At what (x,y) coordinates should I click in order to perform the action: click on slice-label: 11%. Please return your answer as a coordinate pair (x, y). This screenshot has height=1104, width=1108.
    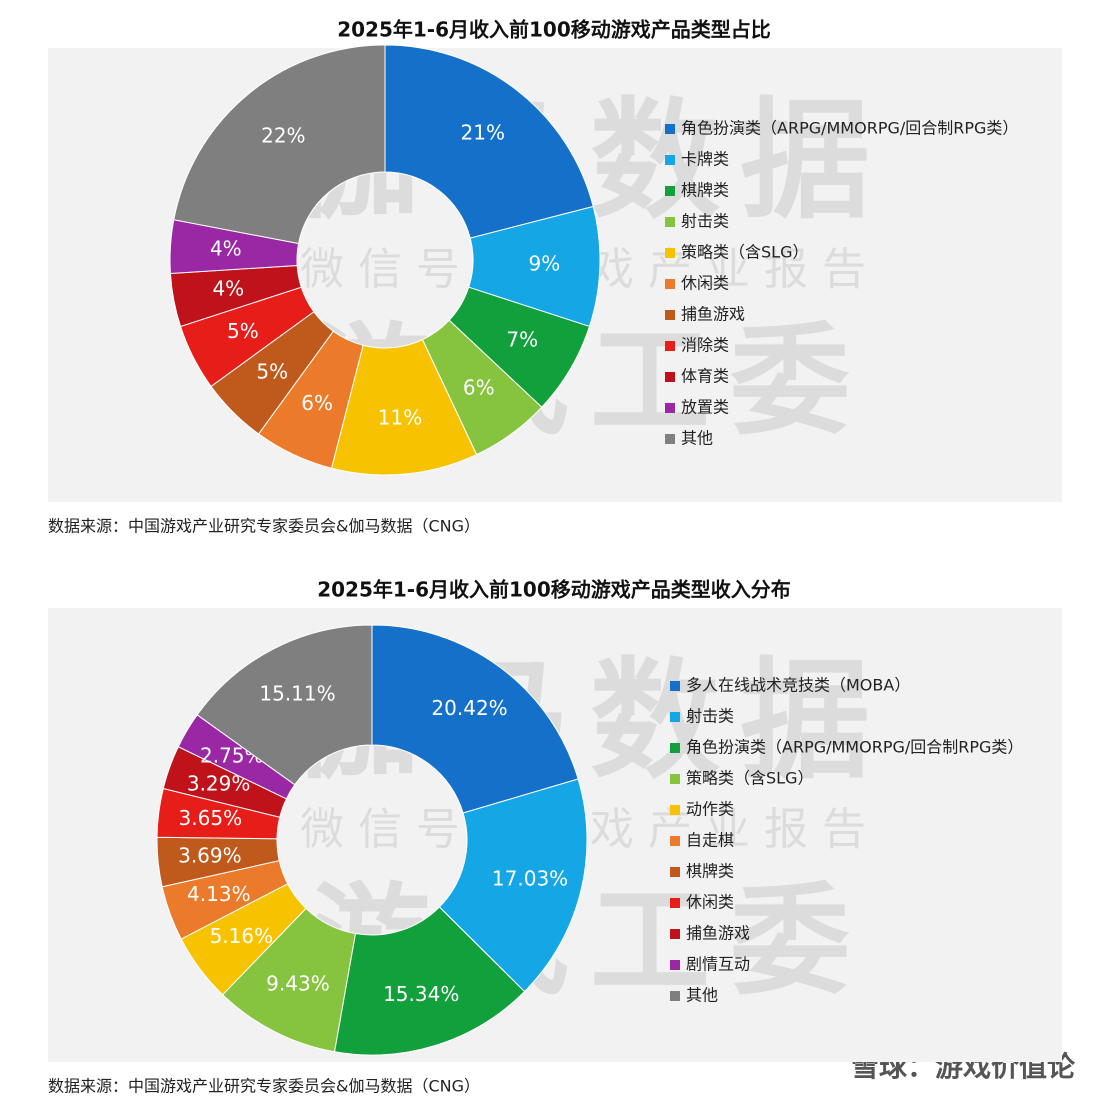
    Looking at the image, I should click on (400, 417).